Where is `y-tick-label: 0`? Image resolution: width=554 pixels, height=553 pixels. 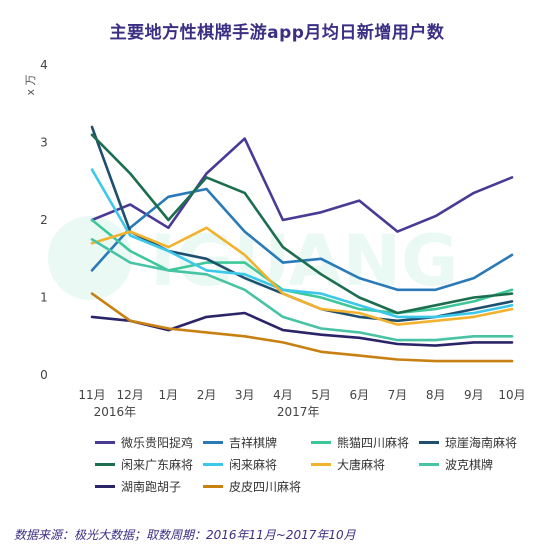
y-tick-label: 0 is located at coordinates (44, 375).